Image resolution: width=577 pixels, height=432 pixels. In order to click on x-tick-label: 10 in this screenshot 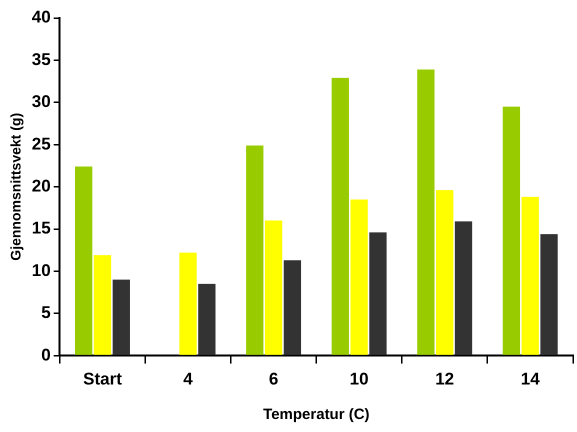, I will do `click(359, 378)`.